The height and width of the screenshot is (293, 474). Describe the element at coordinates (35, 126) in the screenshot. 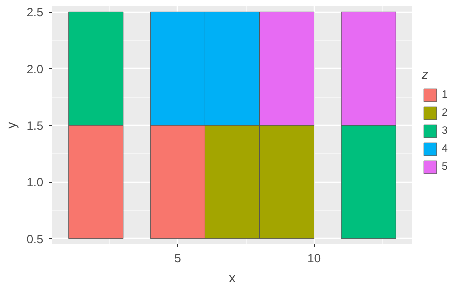

I see `y-tick-label: 1.5` at that location.